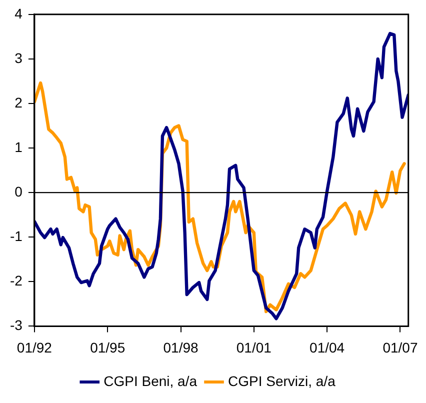 This screenshot has height=403, width=426. What do you see at coordinates (16, 236) in the screenshot?
I see `y-tick-label: -1` at bounding box center [16, 236].